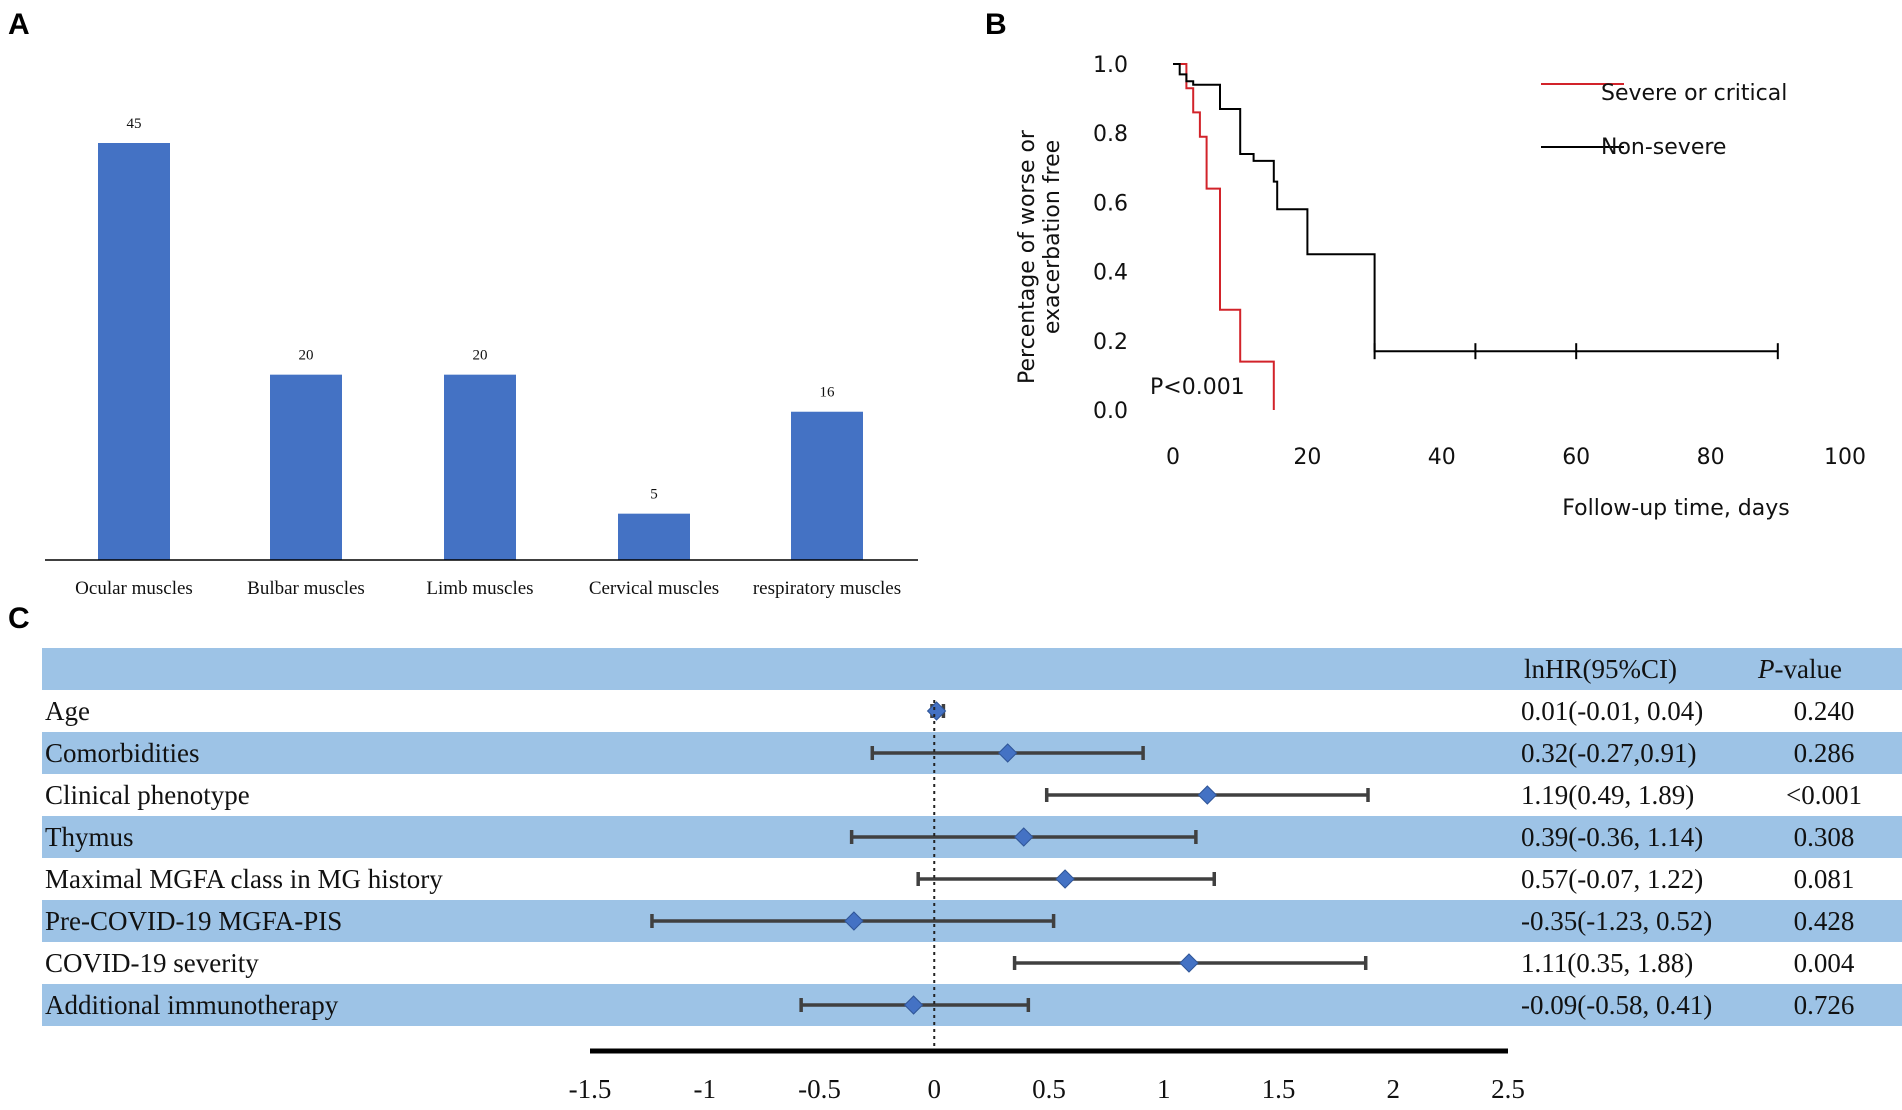 This screenshot has width=1902, height=1110. Describe the element at coordinates (1607, 795) in the screenshot. I see `hr-value-2: 1.19(0.49, 1.89)` at that location.